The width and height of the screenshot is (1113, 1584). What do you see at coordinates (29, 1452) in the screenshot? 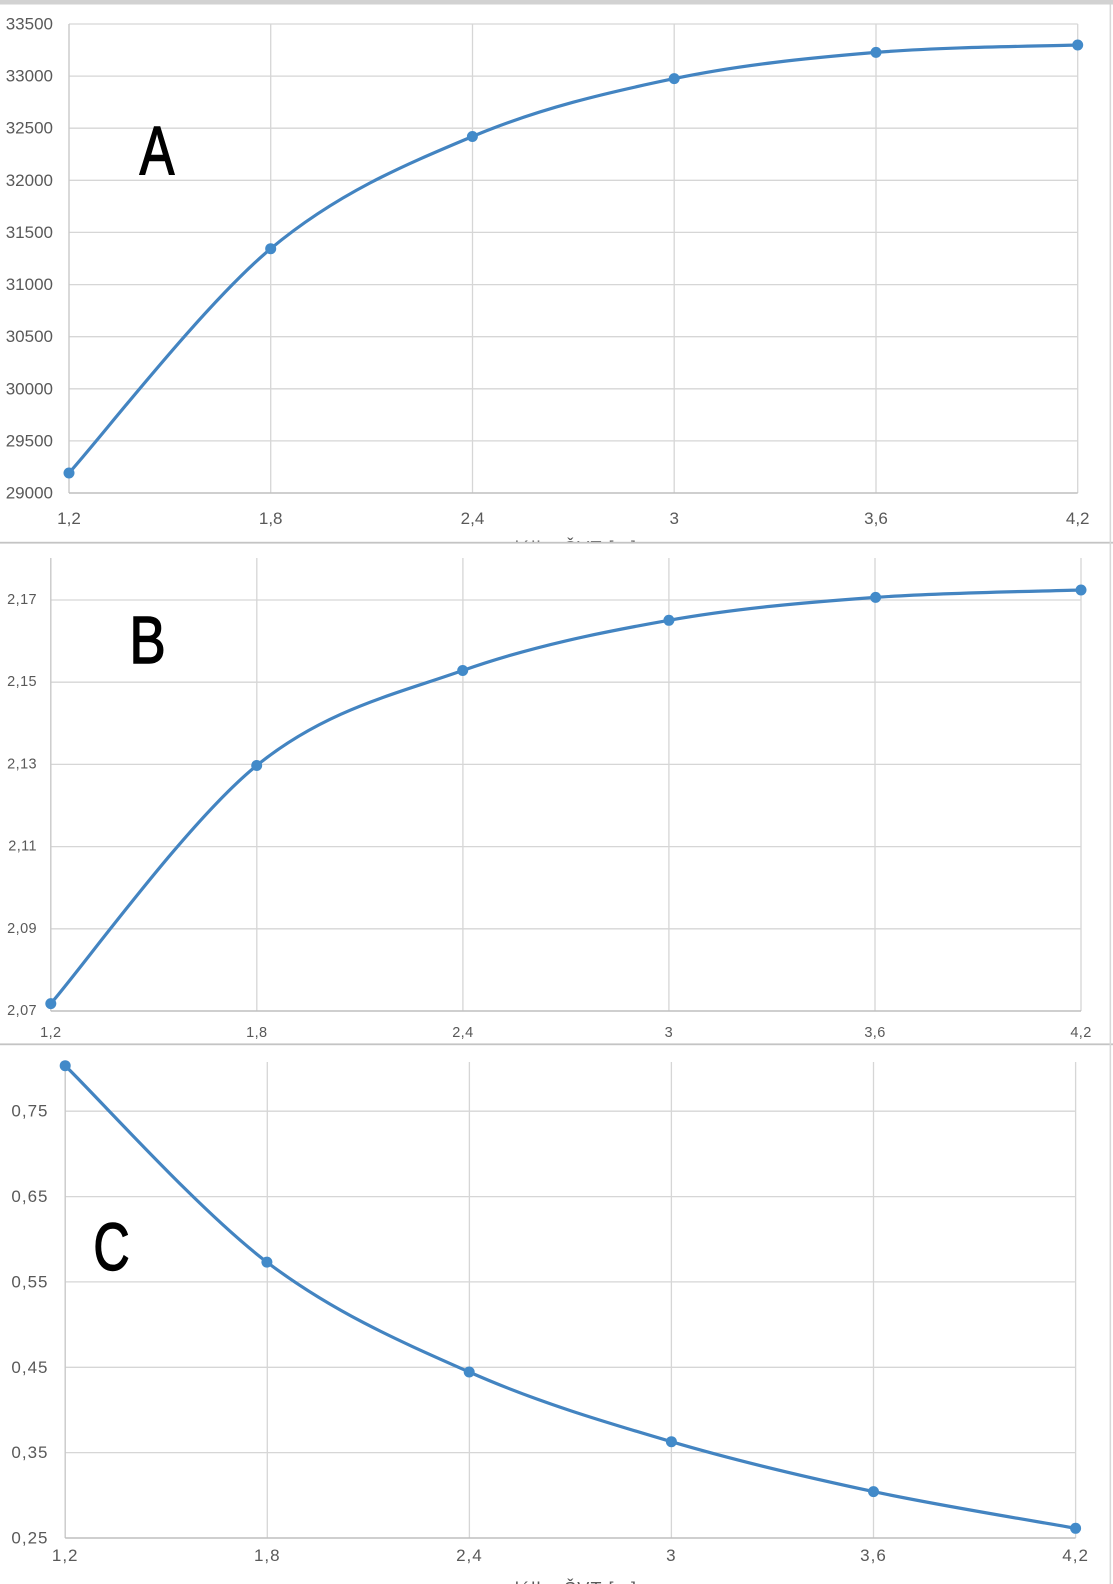
I see `svg-text: 0,35` at bounding box center [29, 1452].